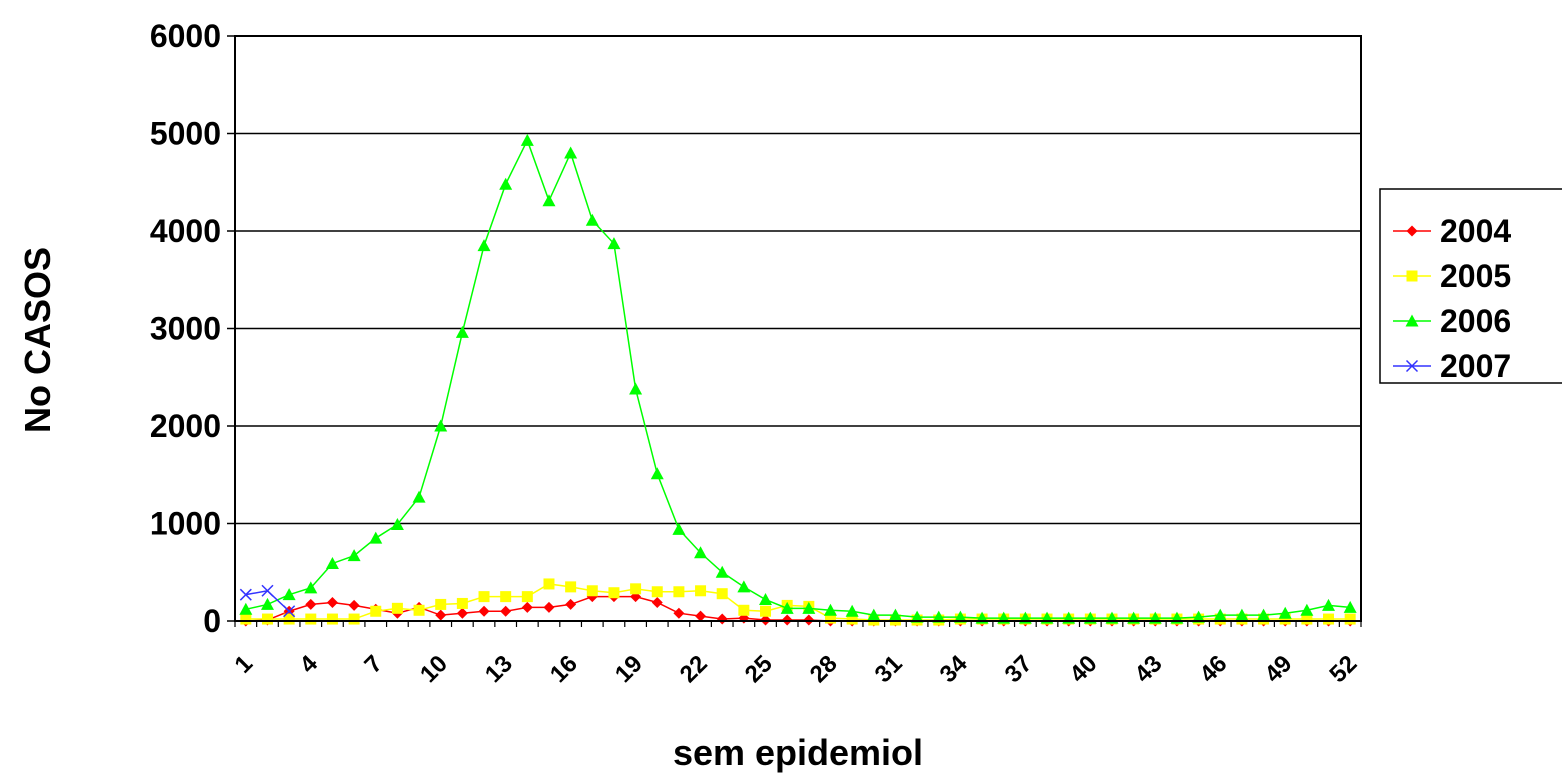  What do you see at coordinates (308, 664) in the screenshot?
I see `x-tick-label: 4` at bounding box center [308, 664].